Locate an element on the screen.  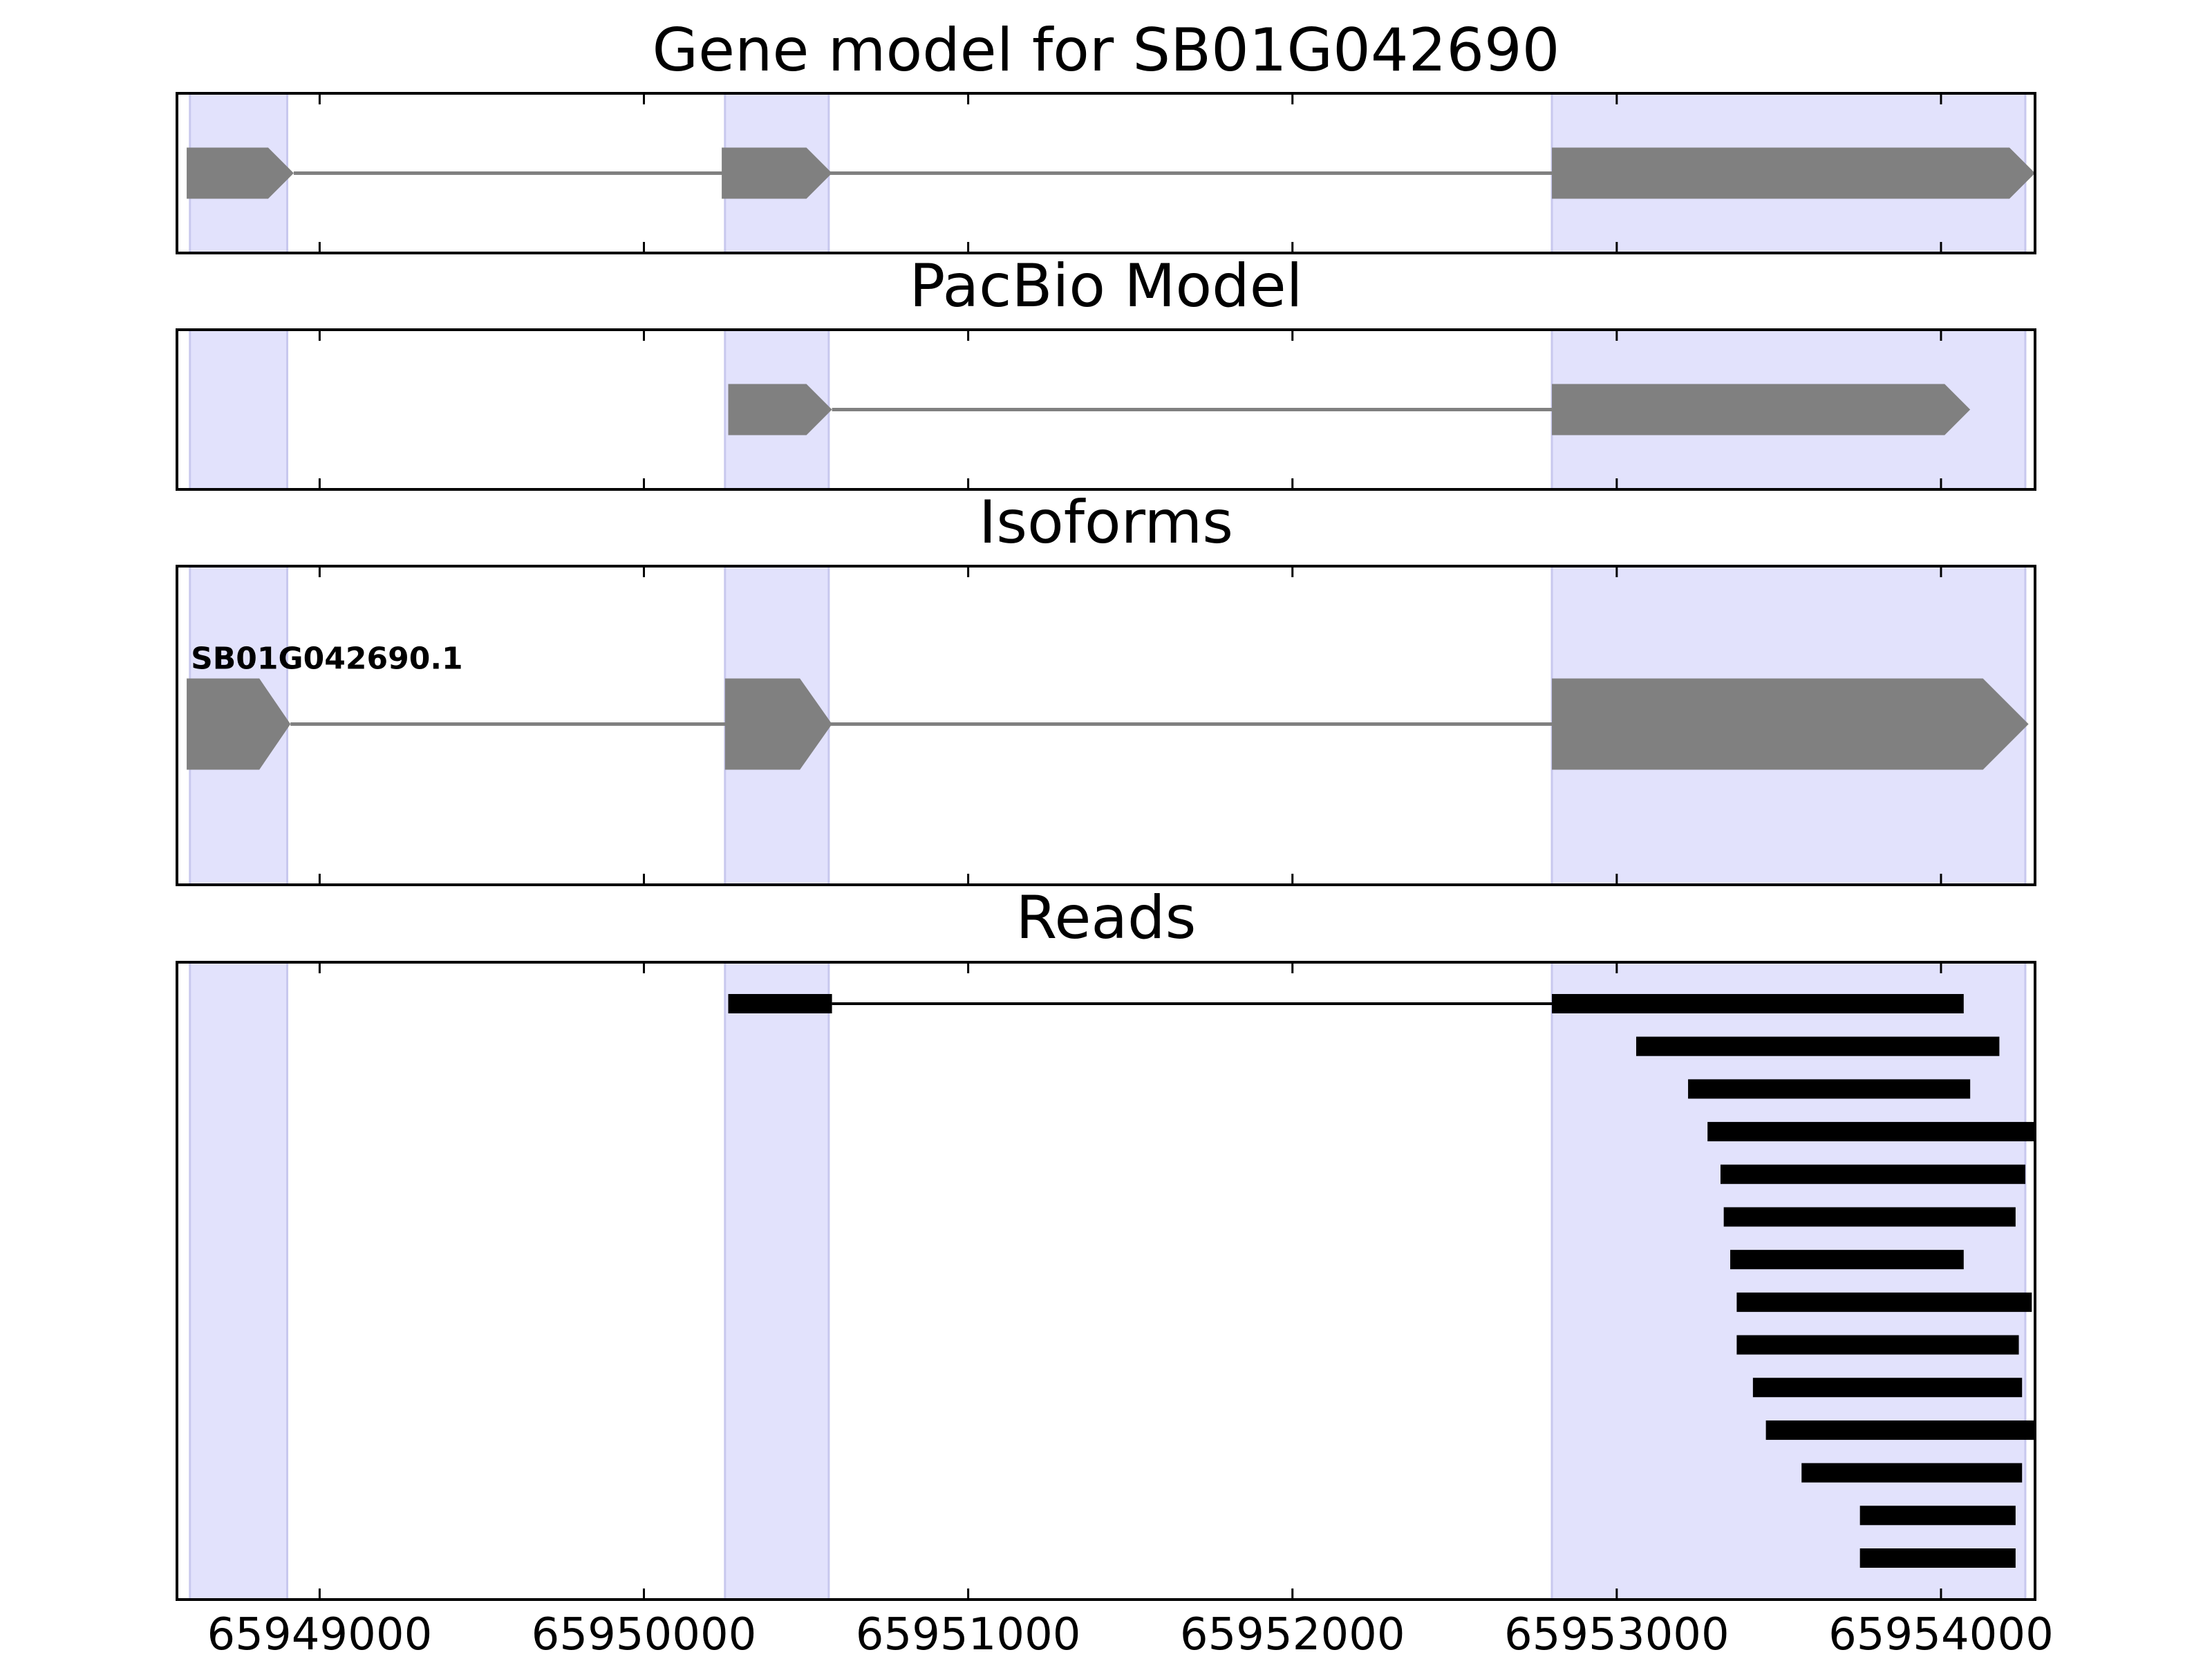
x-tick-label: 65949000 is located at coordinates (320, 1634).